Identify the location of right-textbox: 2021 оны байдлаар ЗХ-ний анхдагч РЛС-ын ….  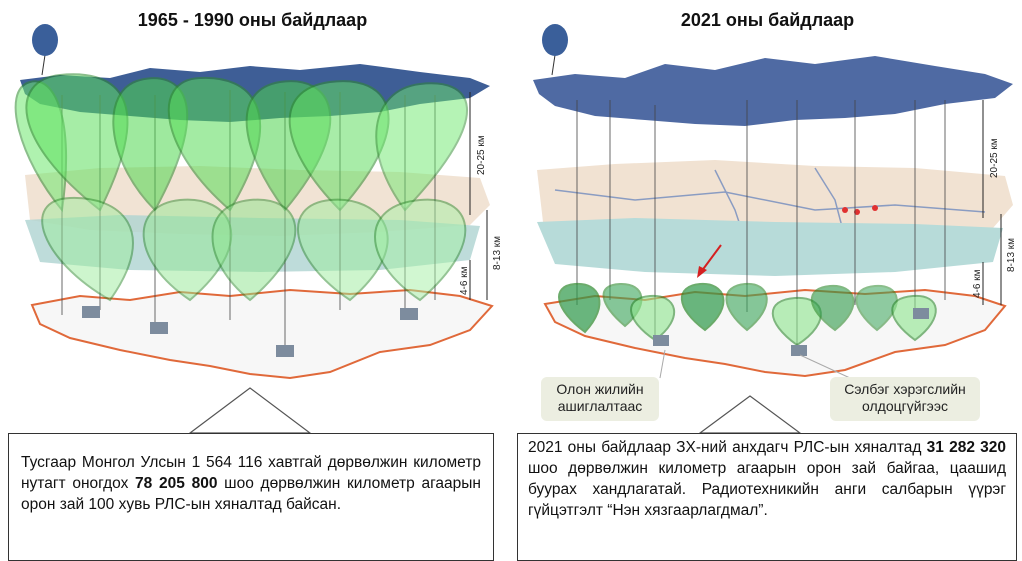
(767, 497).